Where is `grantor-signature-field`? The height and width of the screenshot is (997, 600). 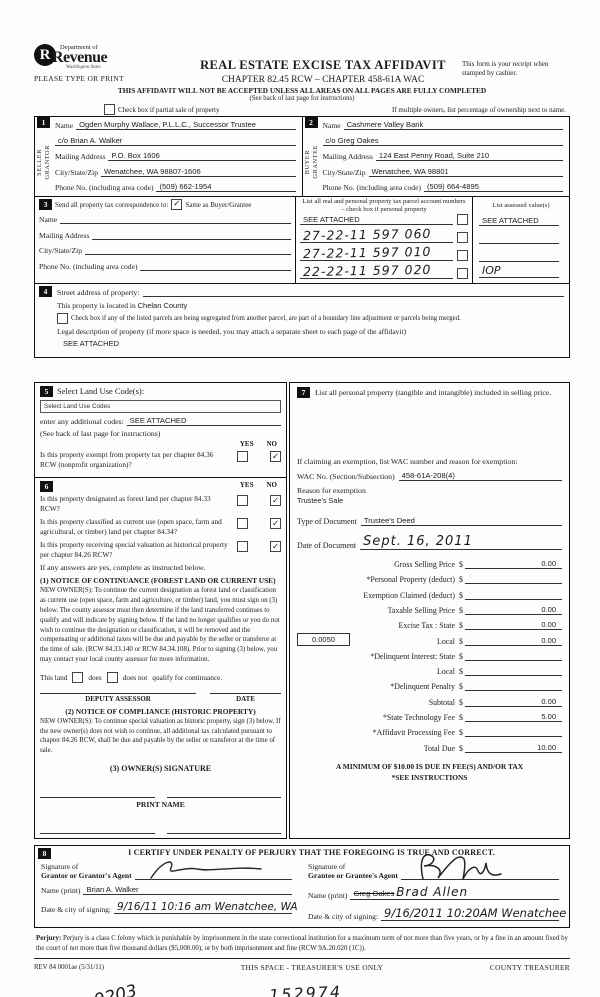 grantor-signature-field is located at coordinates (213, 871).